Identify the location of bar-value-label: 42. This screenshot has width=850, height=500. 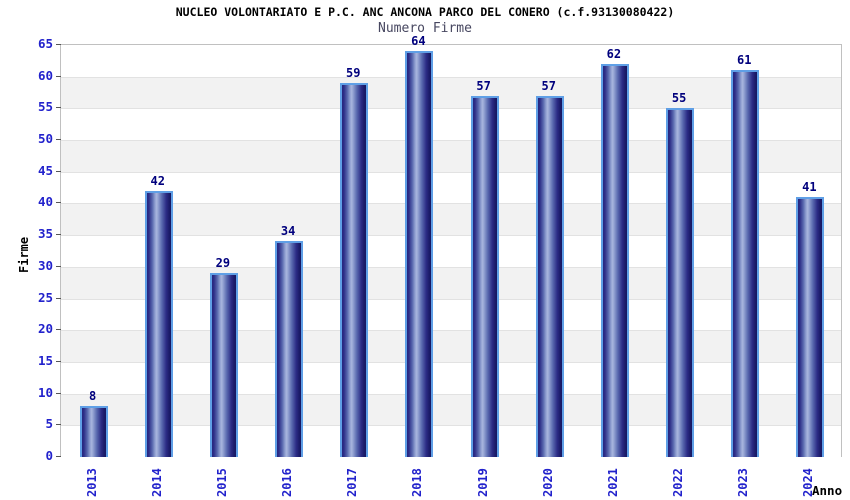
(157, 180).